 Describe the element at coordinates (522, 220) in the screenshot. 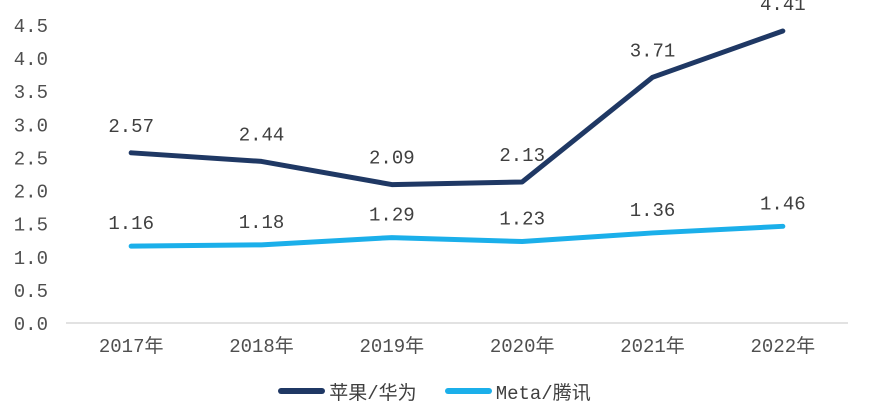

I see `data-point-label: 1.23` at that location.